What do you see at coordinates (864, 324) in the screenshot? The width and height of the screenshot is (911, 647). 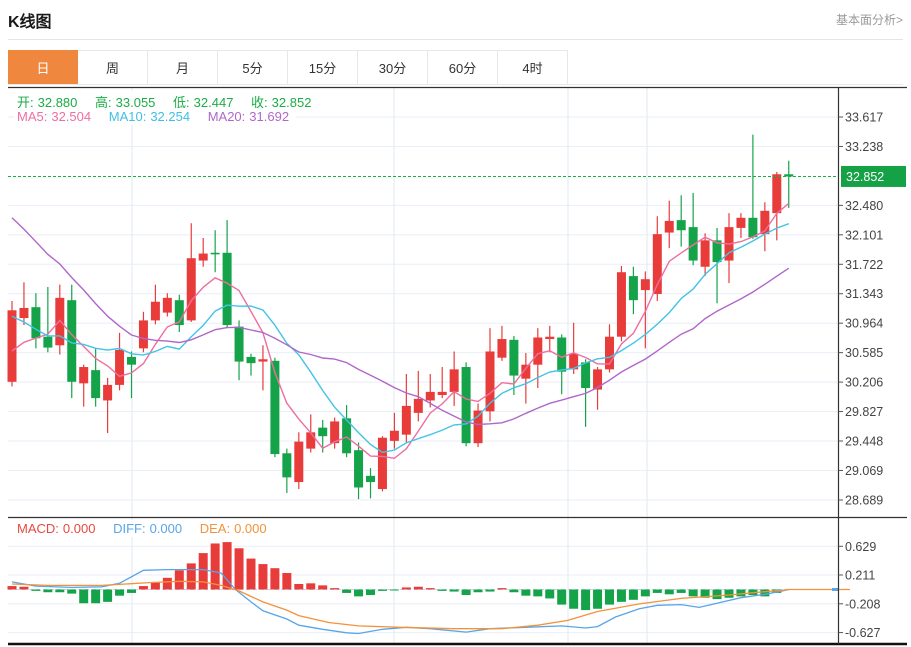 I see `y-axis-label: 30.964` at bounding box center [864, 324].